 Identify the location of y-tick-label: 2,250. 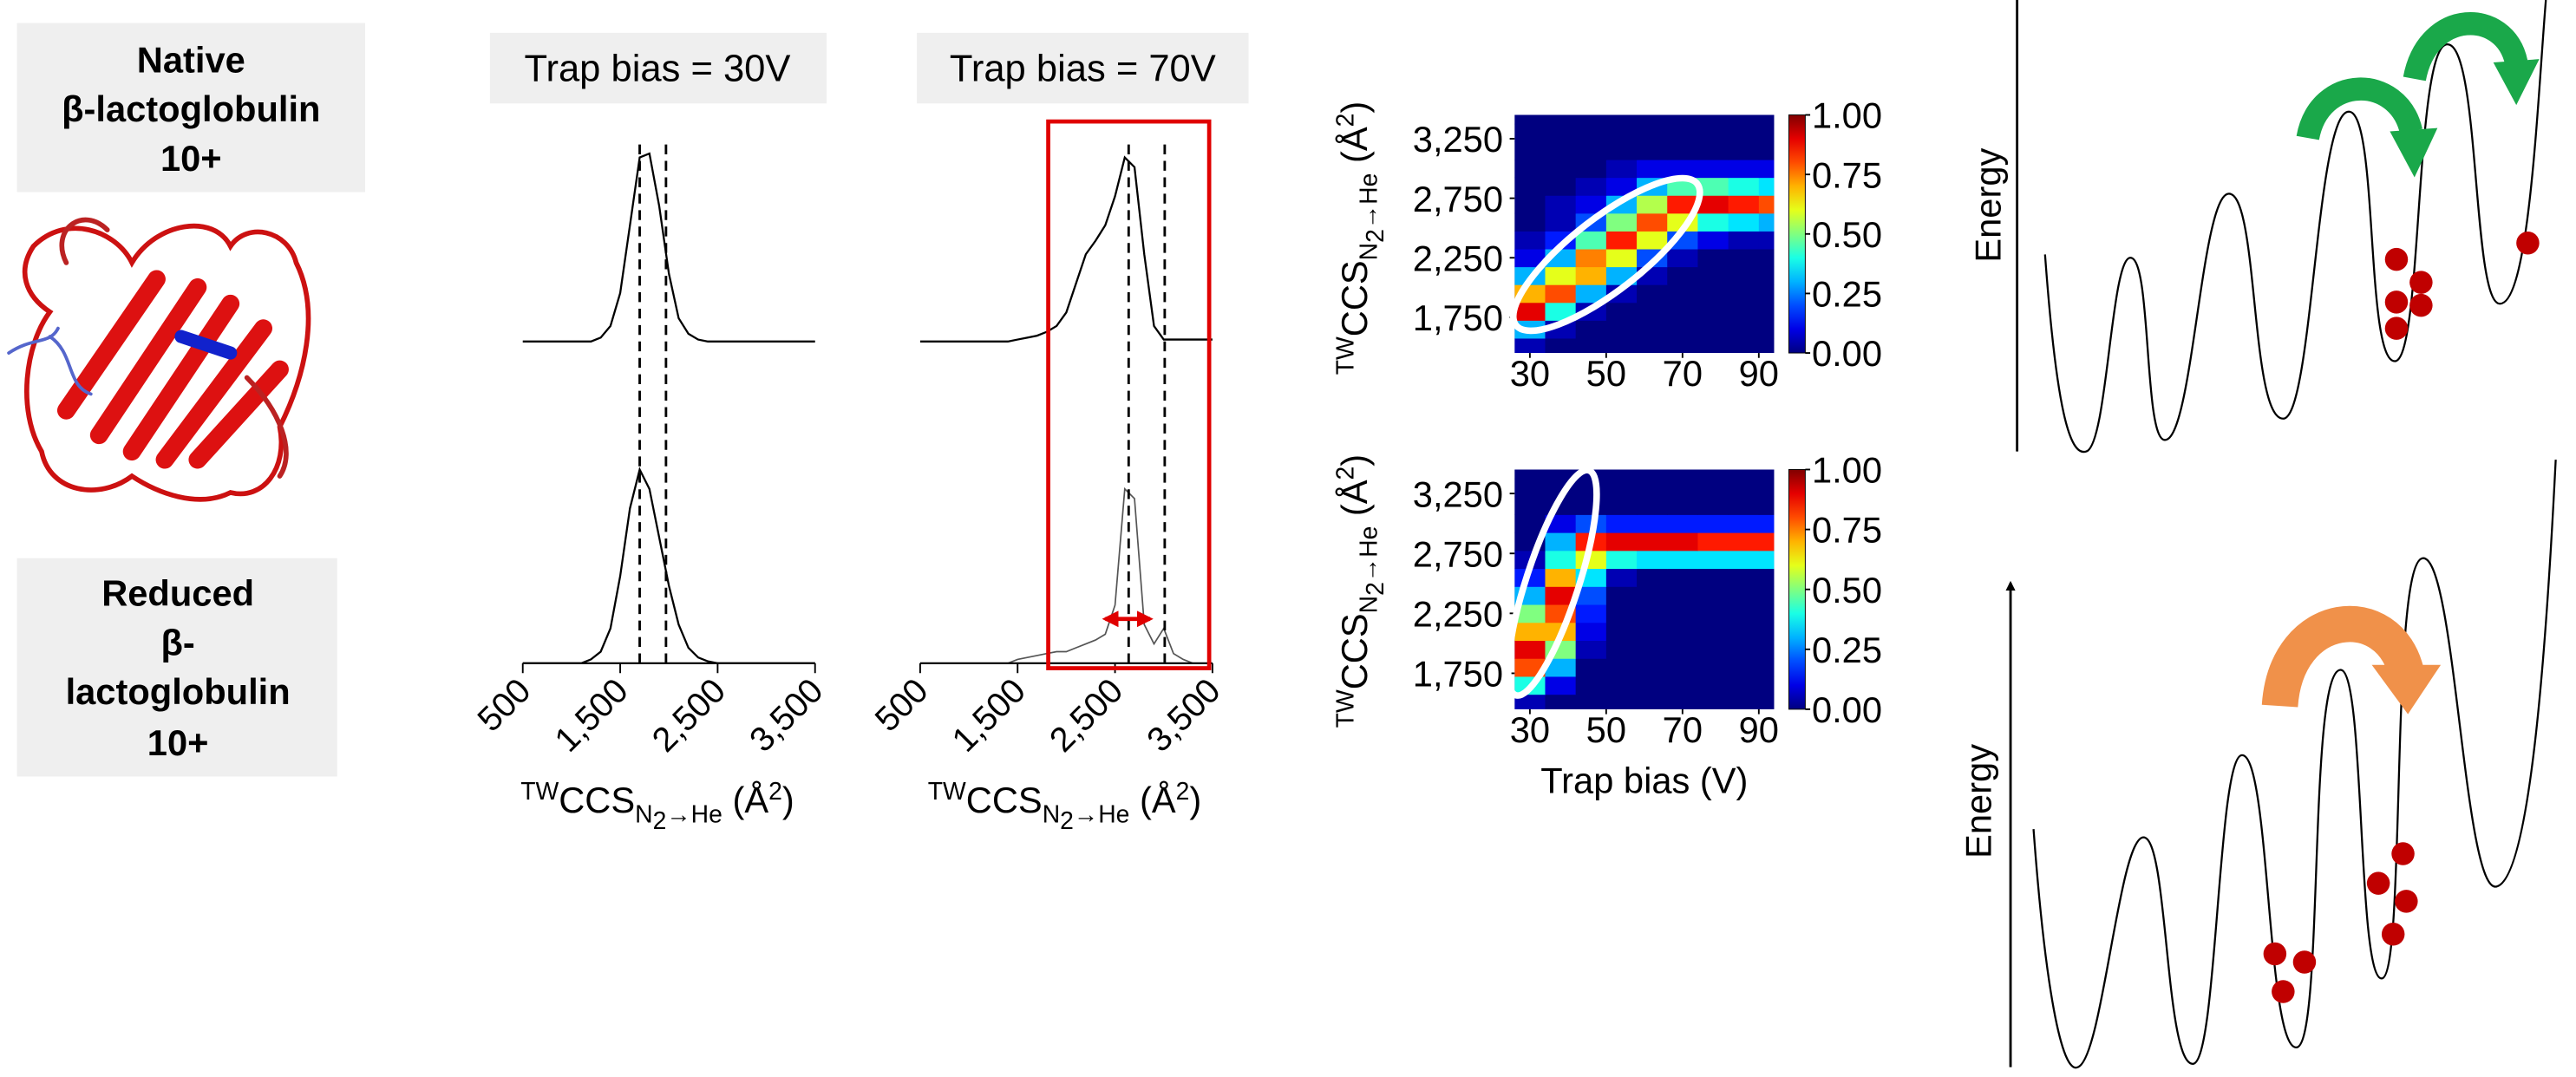
(1458, 258).